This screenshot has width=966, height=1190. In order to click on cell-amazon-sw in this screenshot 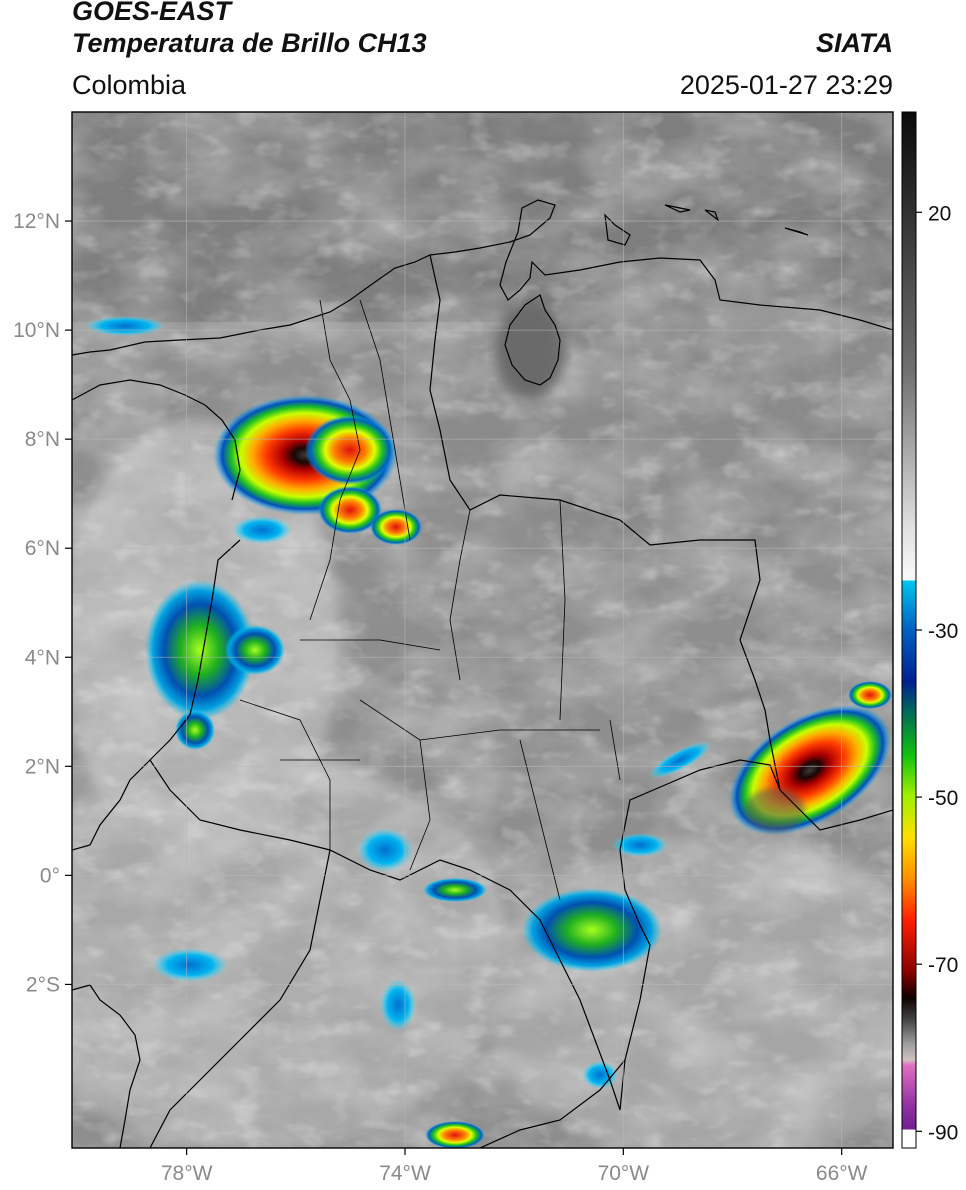, I will do `click(600, 1075)`.